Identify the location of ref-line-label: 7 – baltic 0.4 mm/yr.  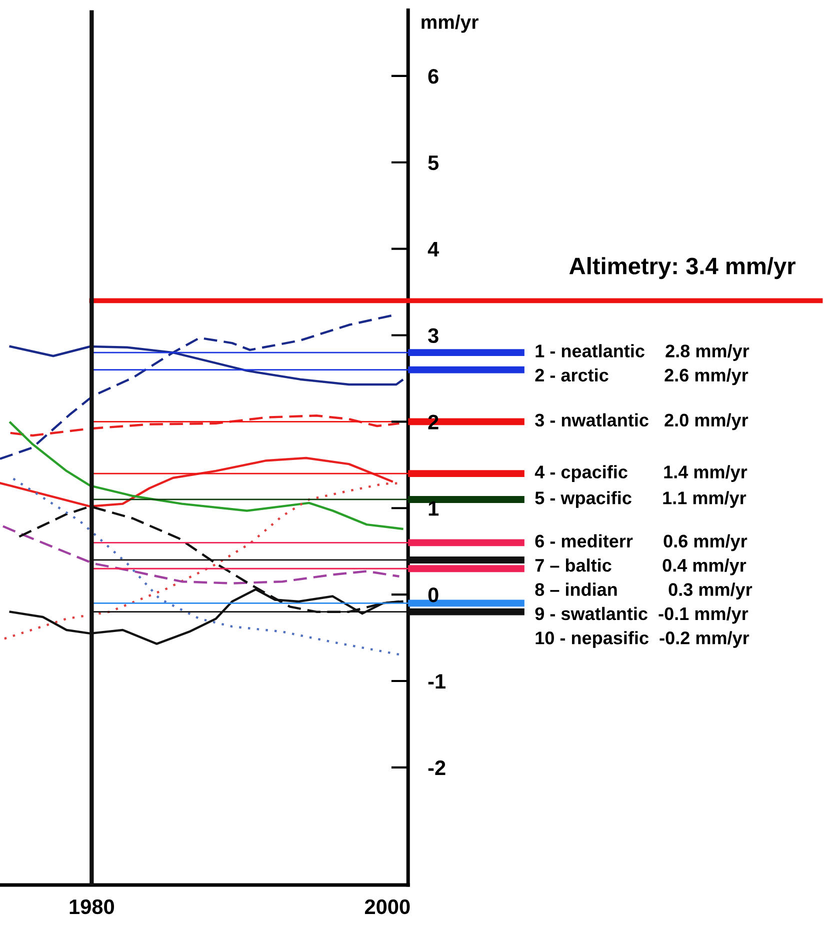
(640, 567).